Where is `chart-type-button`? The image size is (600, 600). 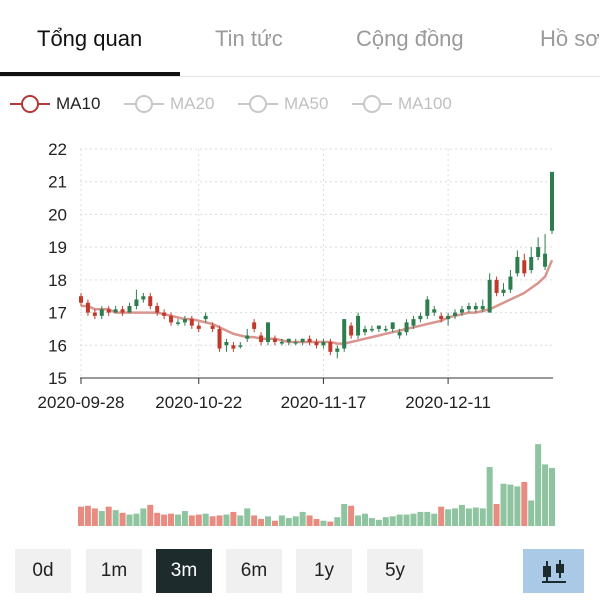
chart-type-button is located at coordinates (553, 571).